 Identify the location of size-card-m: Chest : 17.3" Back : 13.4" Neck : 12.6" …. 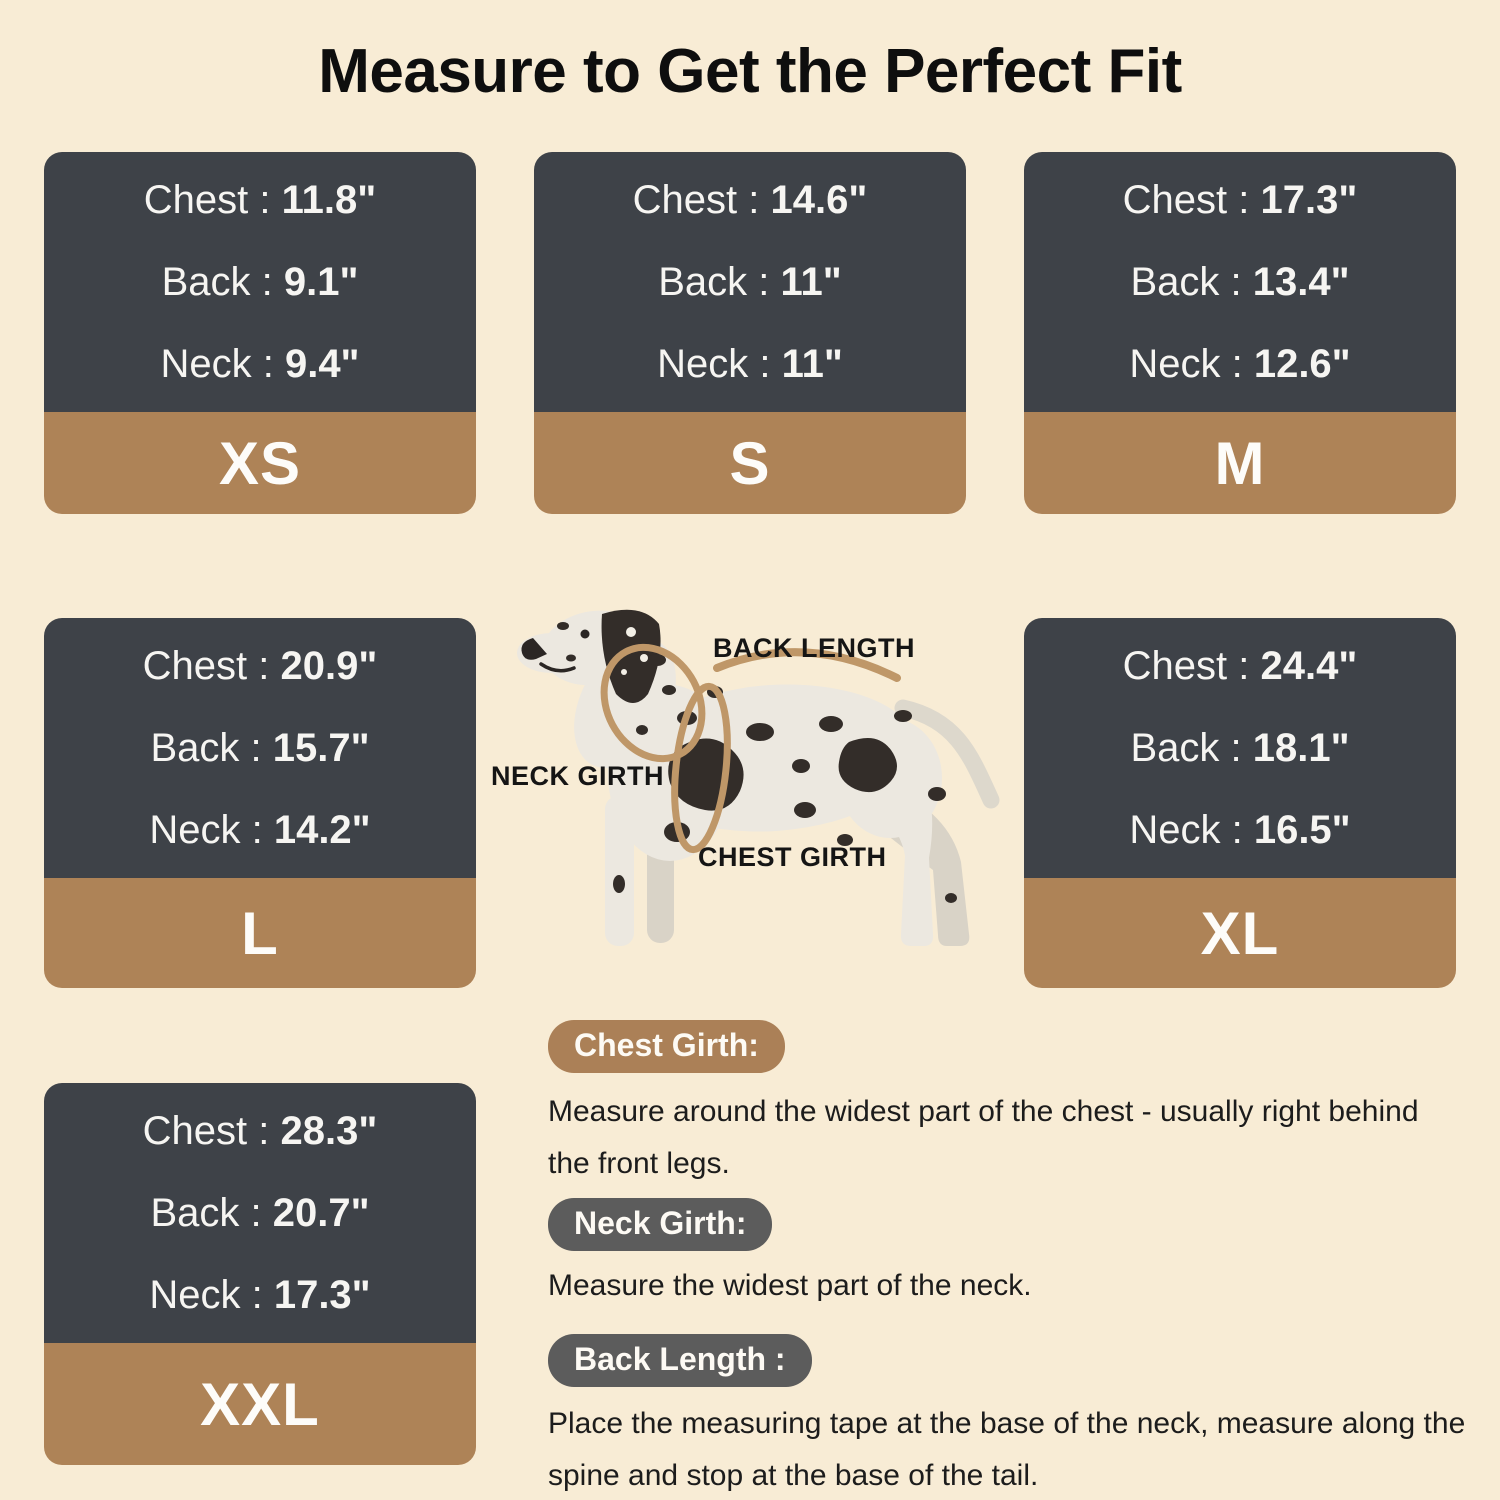
(1240, 333).